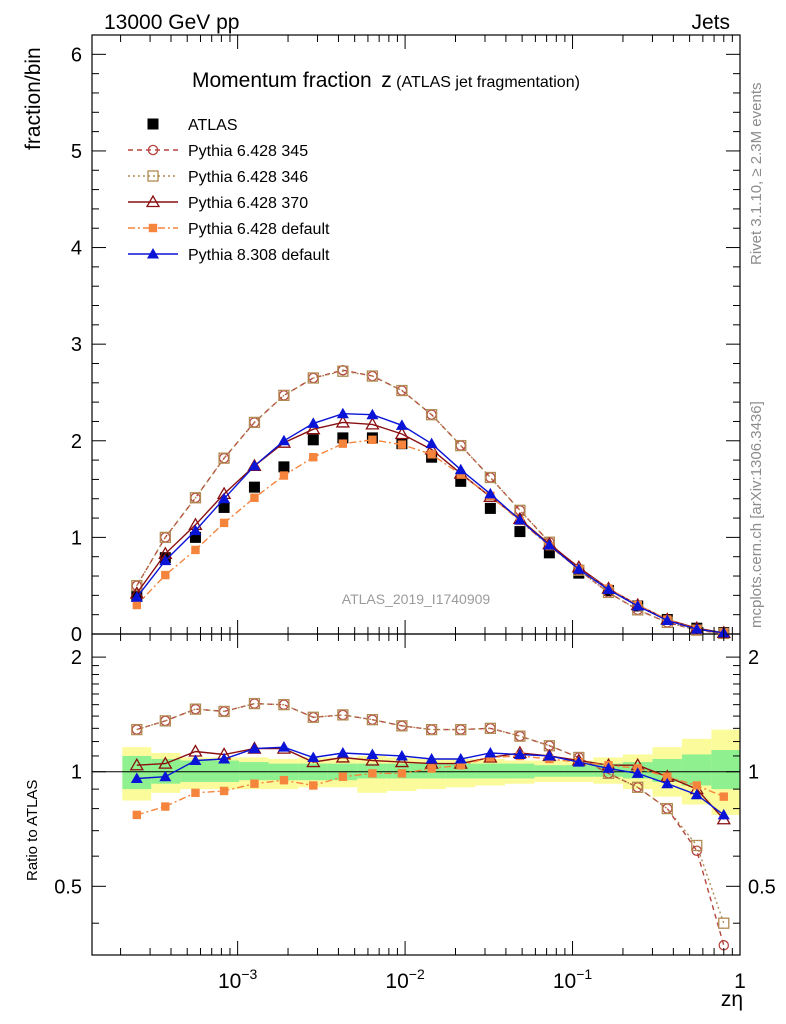  What do you see at coordinates (218, 203) in the screenshot?
I see `legend-item-3: Pythia 6.428 370` at bounding box center [218, 203].